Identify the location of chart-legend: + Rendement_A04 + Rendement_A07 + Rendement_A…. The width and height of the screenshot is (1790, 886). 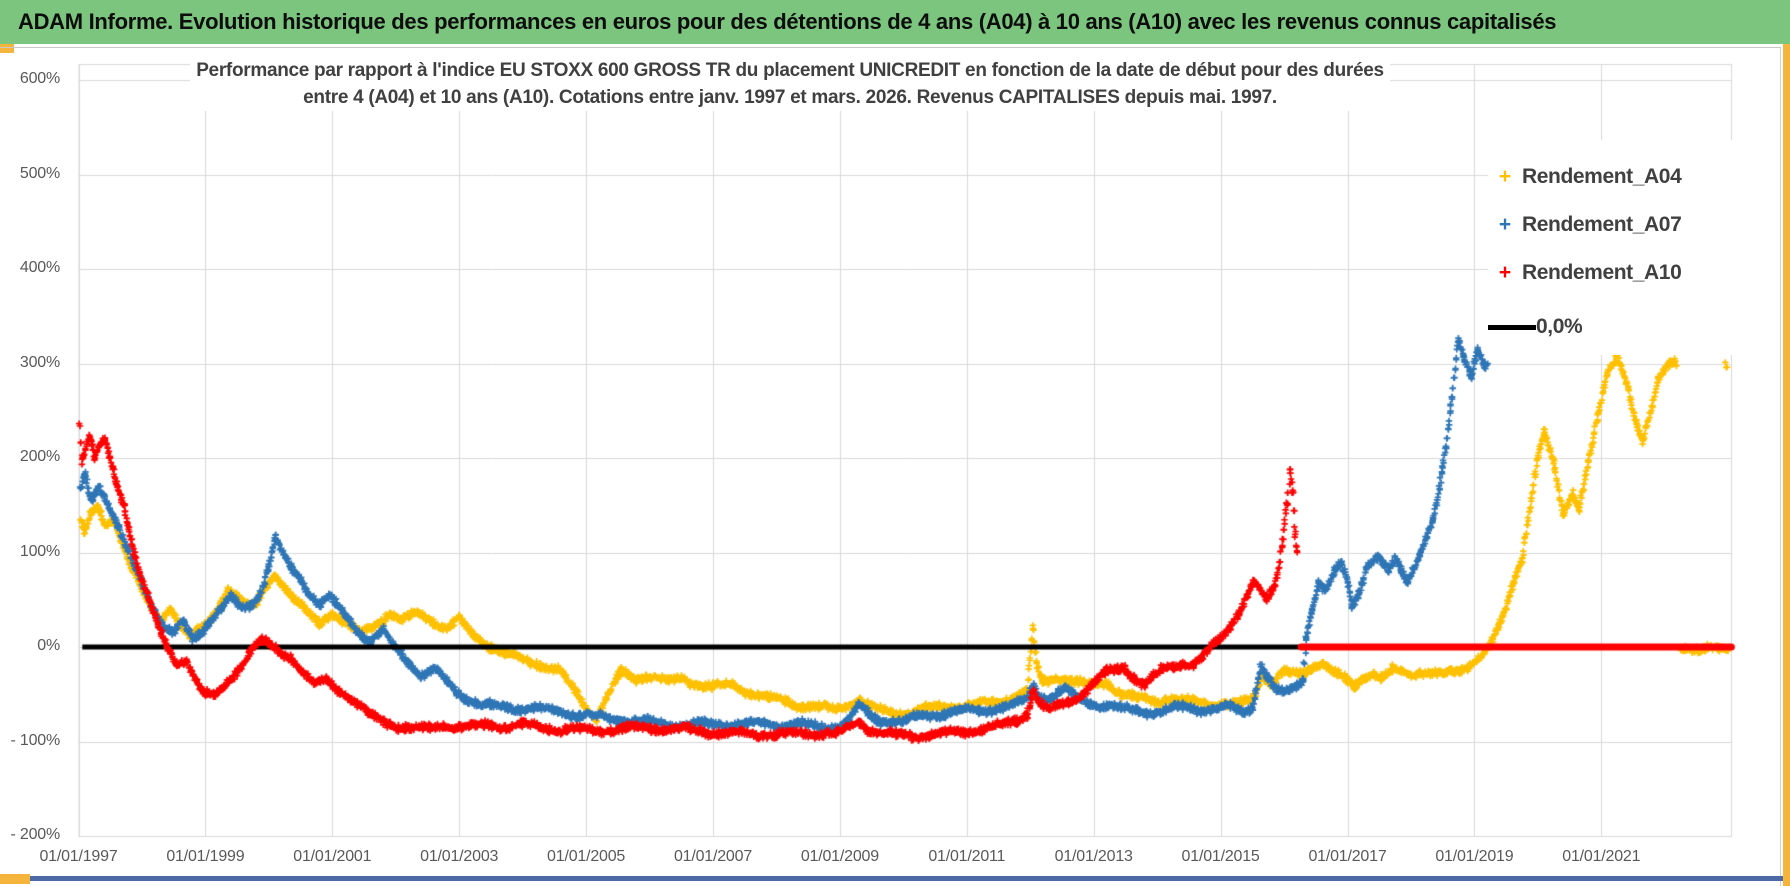
(1618, 247).